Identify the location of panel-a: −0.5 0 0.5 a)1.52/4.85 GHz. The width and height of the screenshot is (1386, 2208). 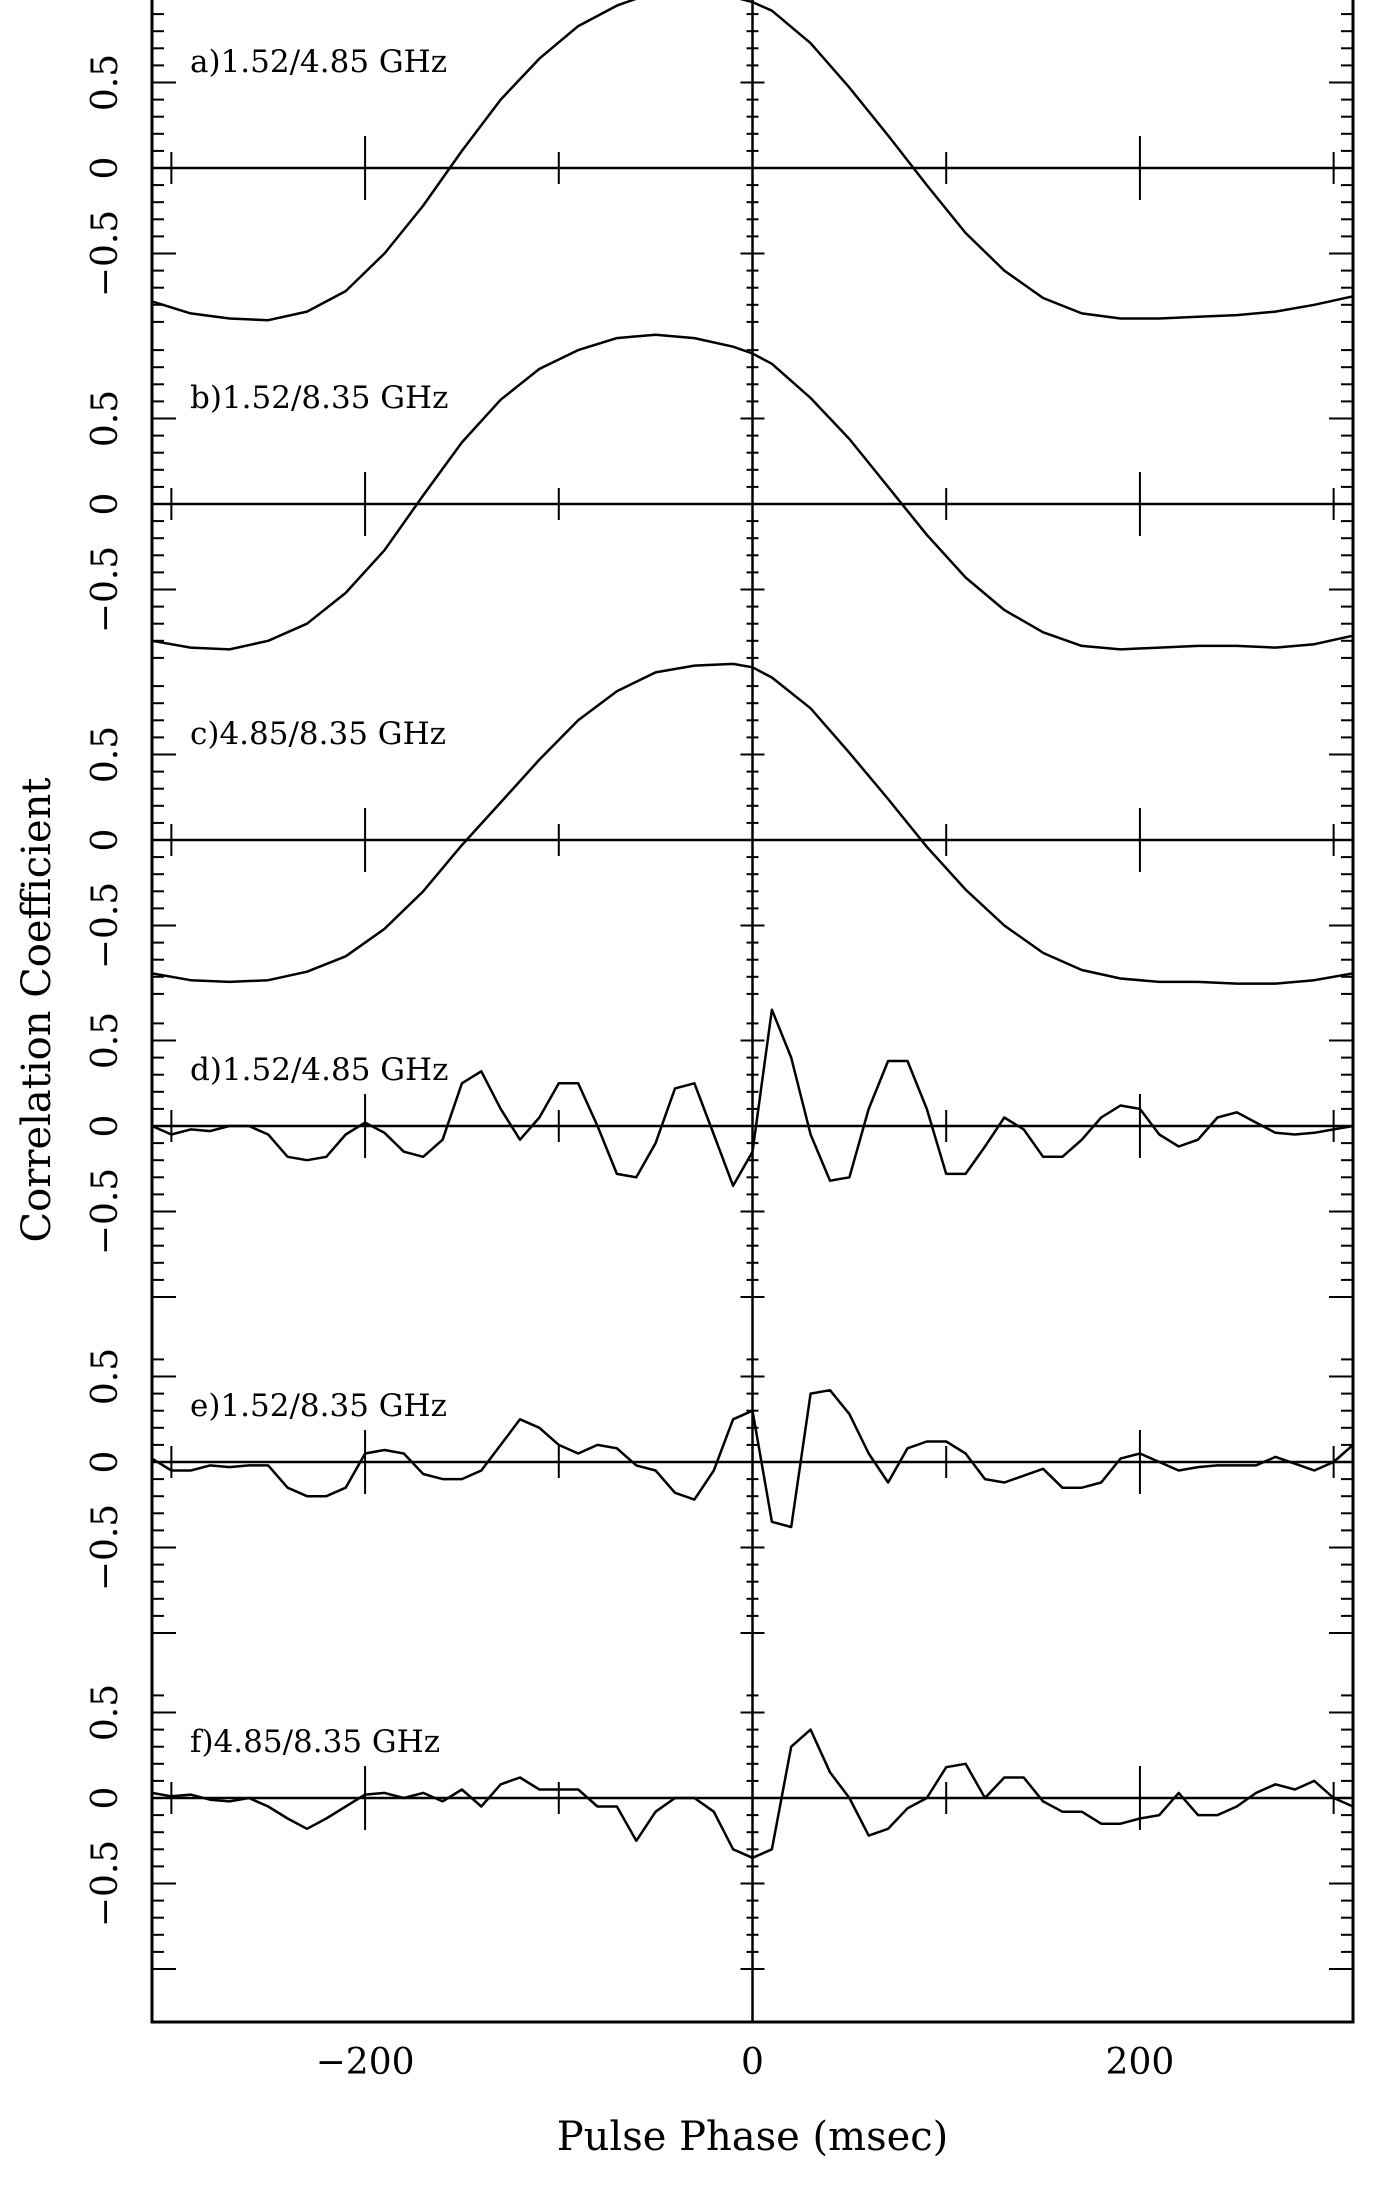
(719, 161).